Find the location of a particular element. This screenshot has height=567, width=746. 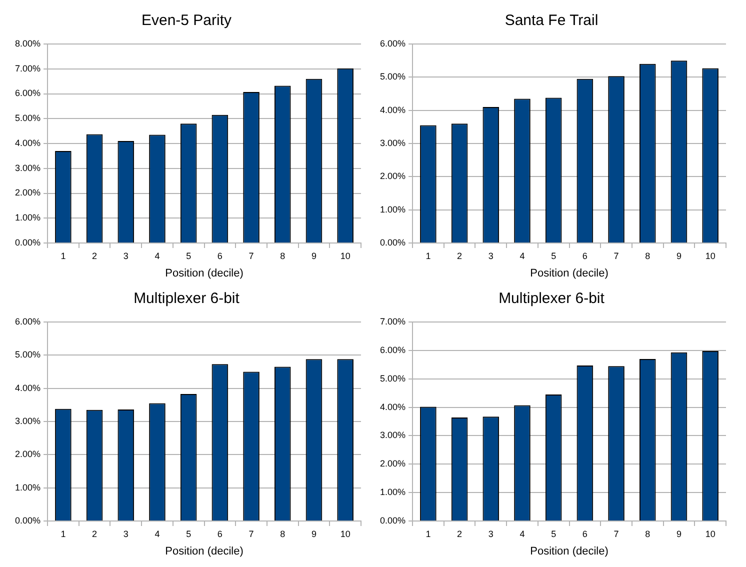

y-tick-label: 8.00% is located at coordinates (27, 43).